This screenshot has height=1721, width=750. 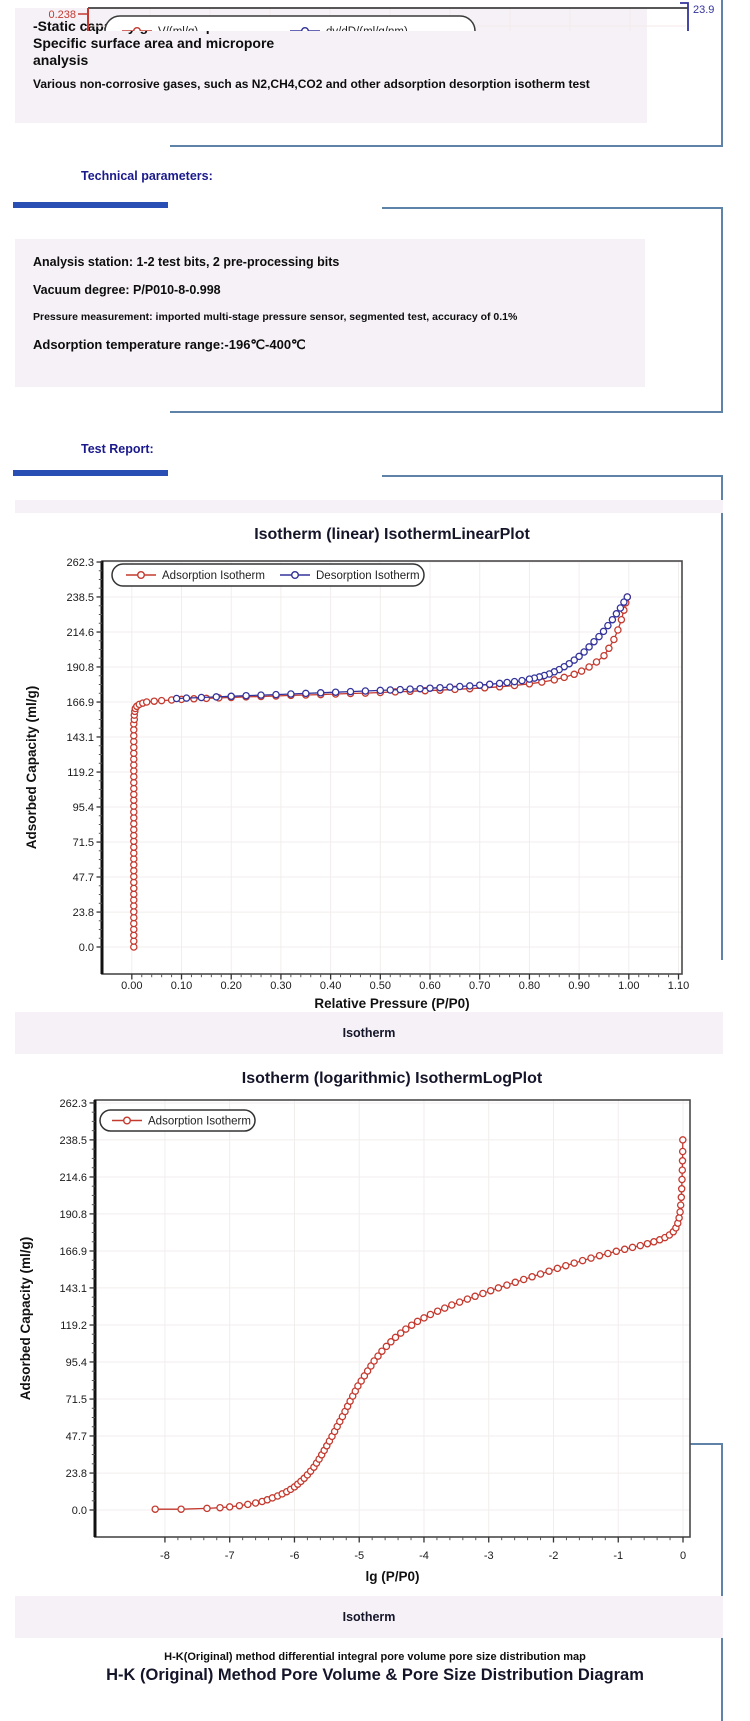 What do you see at coordinates (330, 986) in the screenshot?
I see `svg-text: 0.40` at bounding box center [330, 986].